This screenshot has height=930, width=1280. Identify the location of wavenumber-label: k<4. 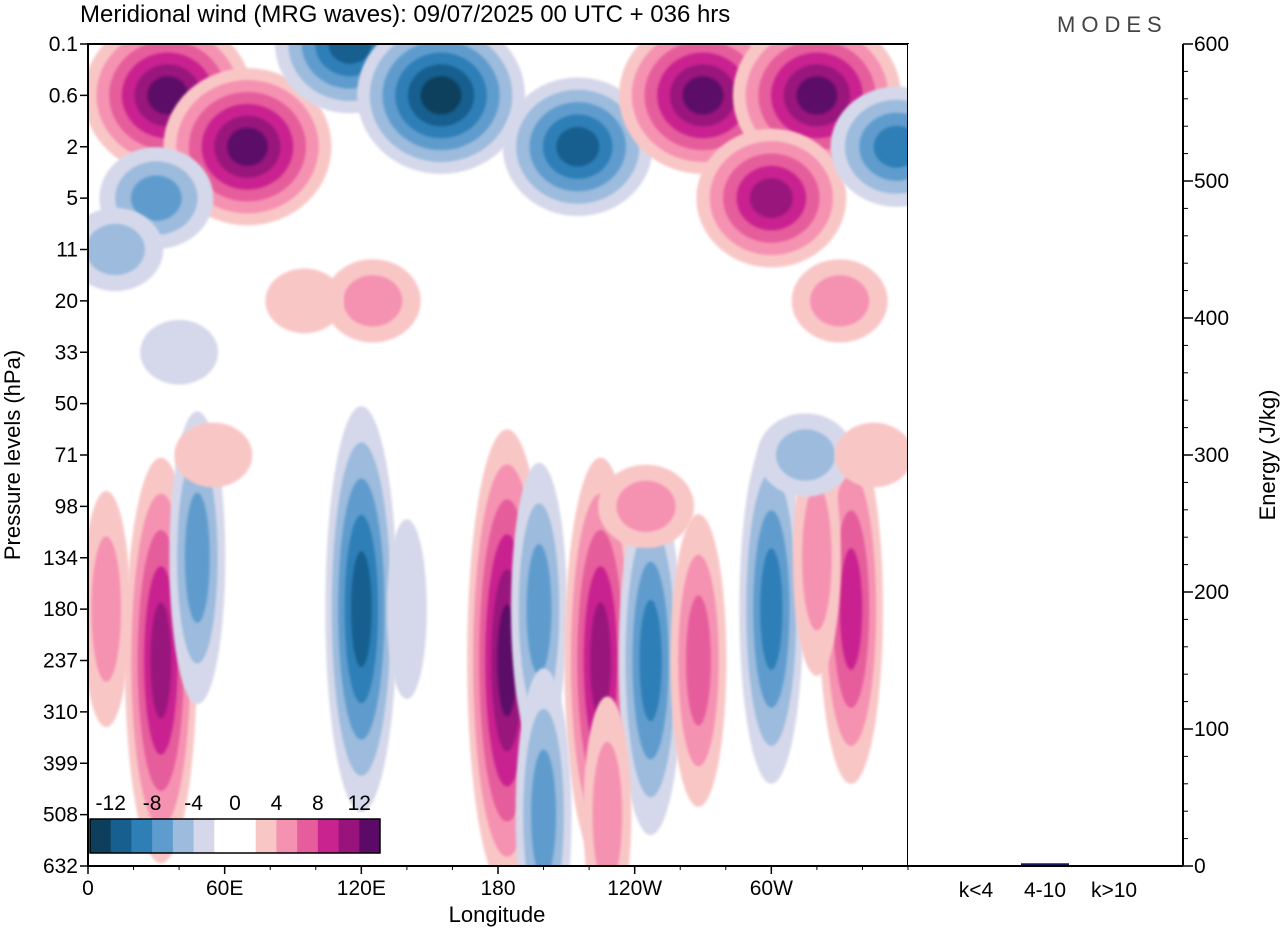
(976, 890).